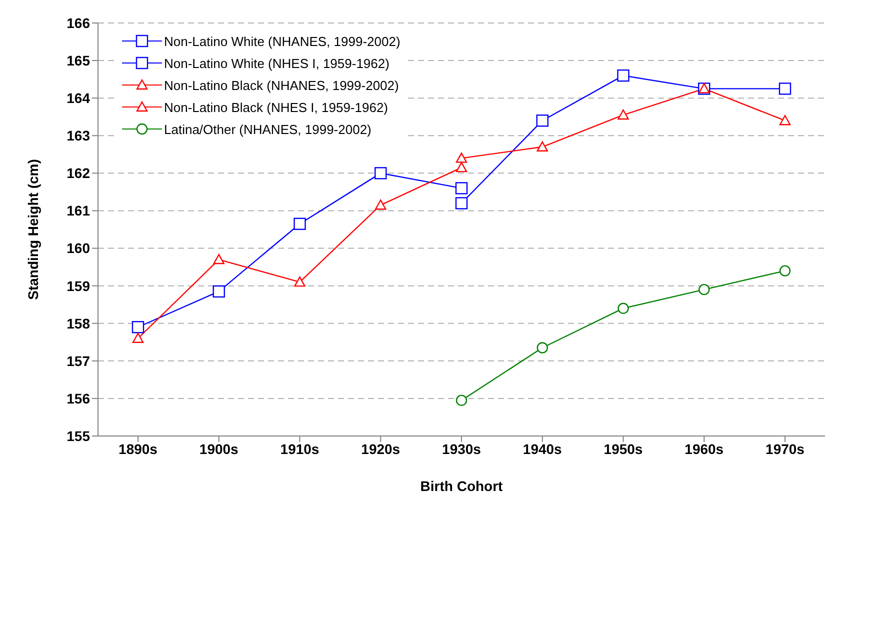  I want to click on y-tick-label: 159, so click(78, 286).